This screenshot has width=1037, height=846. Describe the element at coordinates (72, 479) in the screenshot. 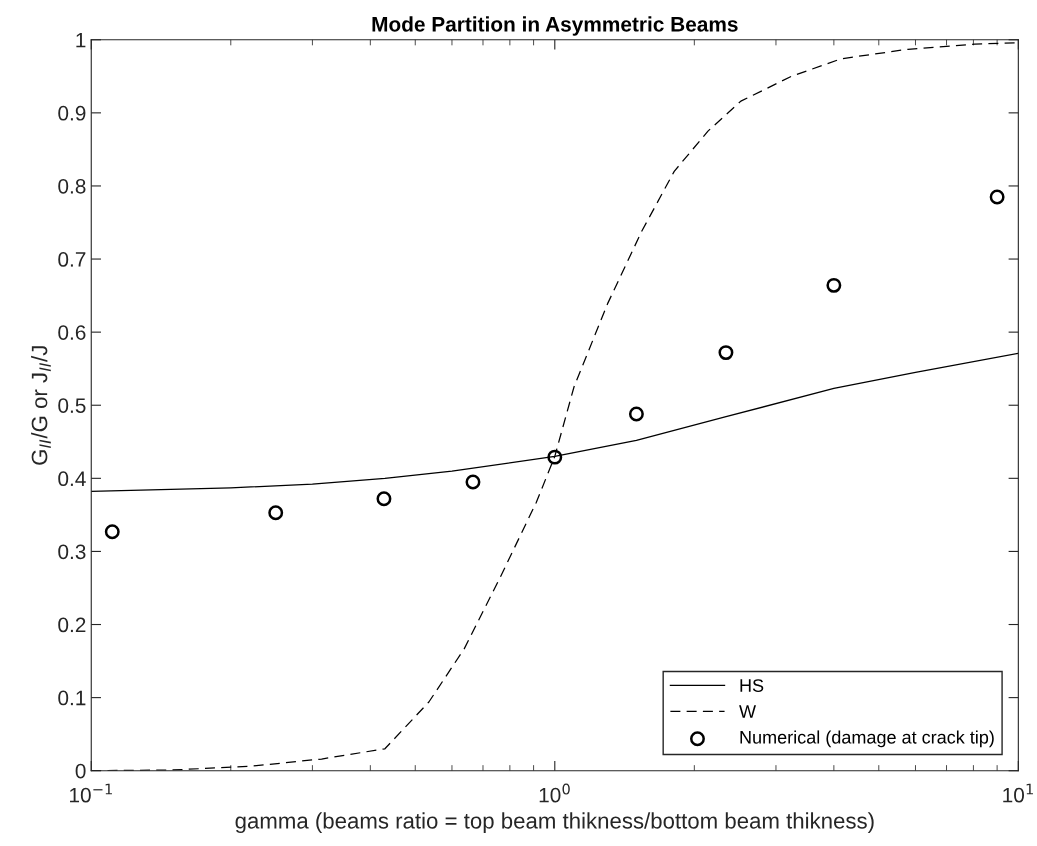

I see `y-tick-label: 0.4` at that location.